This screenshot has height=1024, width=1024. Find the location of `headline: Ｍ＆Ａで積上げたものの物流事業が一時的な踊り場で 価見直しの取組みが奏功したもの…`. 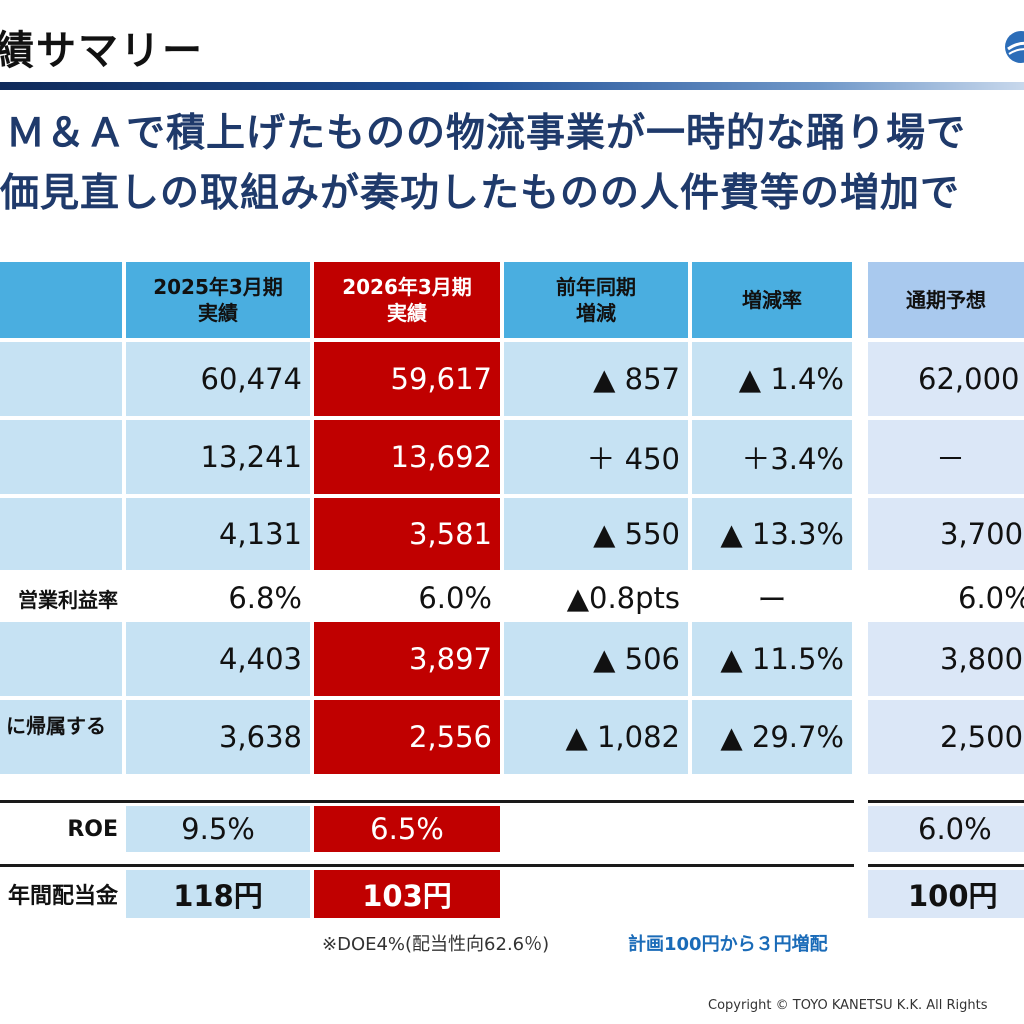

headline: Ｍ＆Ａで積上げたものの物流事業が一時的な踊り場で 価見直しの取組みが奏功したもの… is located at coordinates (512, 164).